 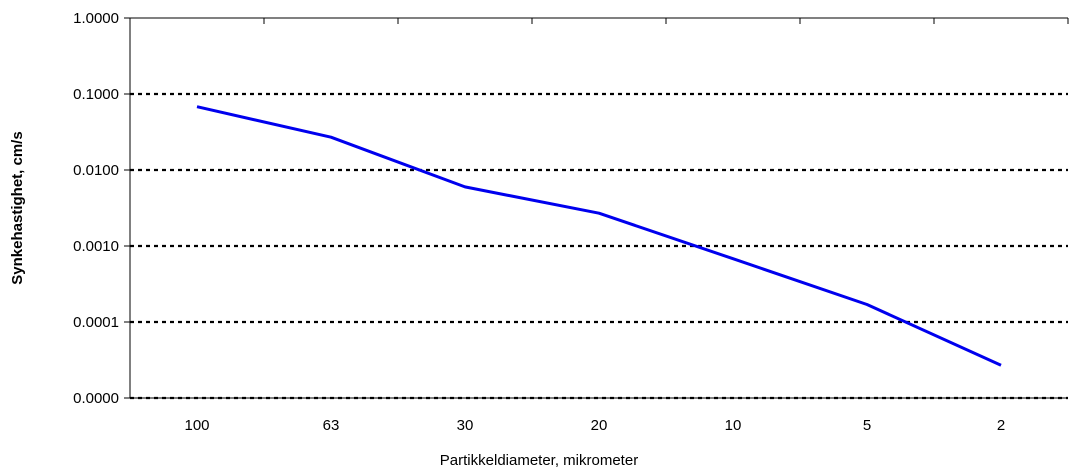 I want to click on y-axis-title: Synkehastighet, cm/s, so click(x=17, y=207).